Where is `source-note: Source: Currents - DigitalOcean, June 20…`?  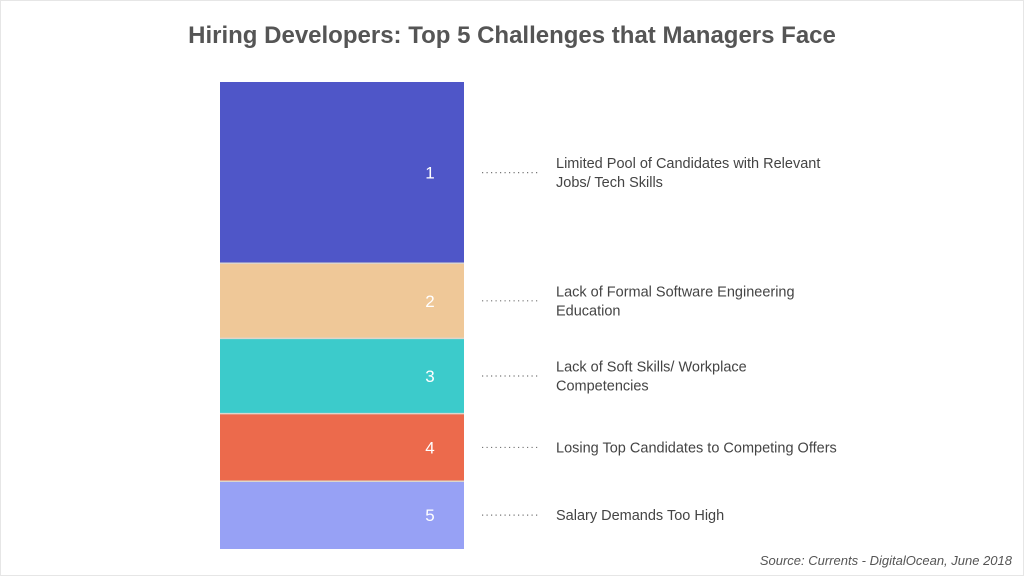 source-note: Source: Currents - DigitalOcean, June 20… is located at coordinates (885, 560).